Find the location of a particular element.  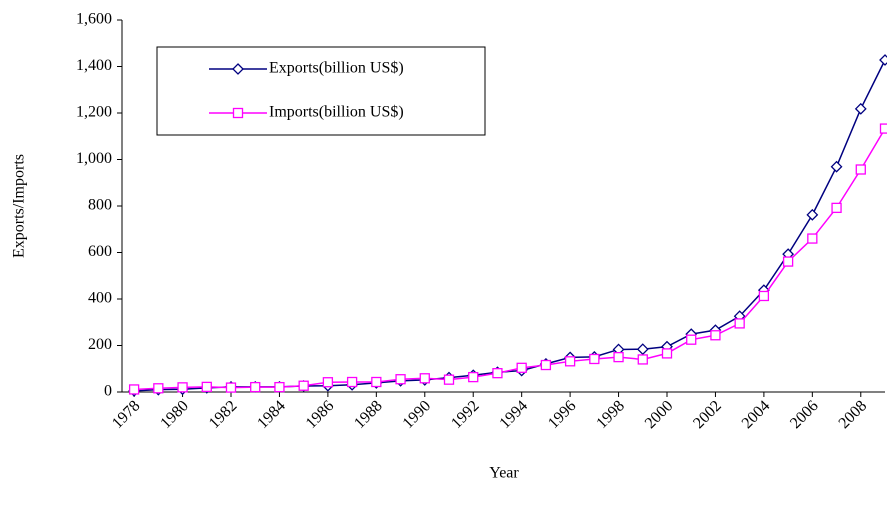

y-tick-label: 1,000 is located at coordinates (94, 158).